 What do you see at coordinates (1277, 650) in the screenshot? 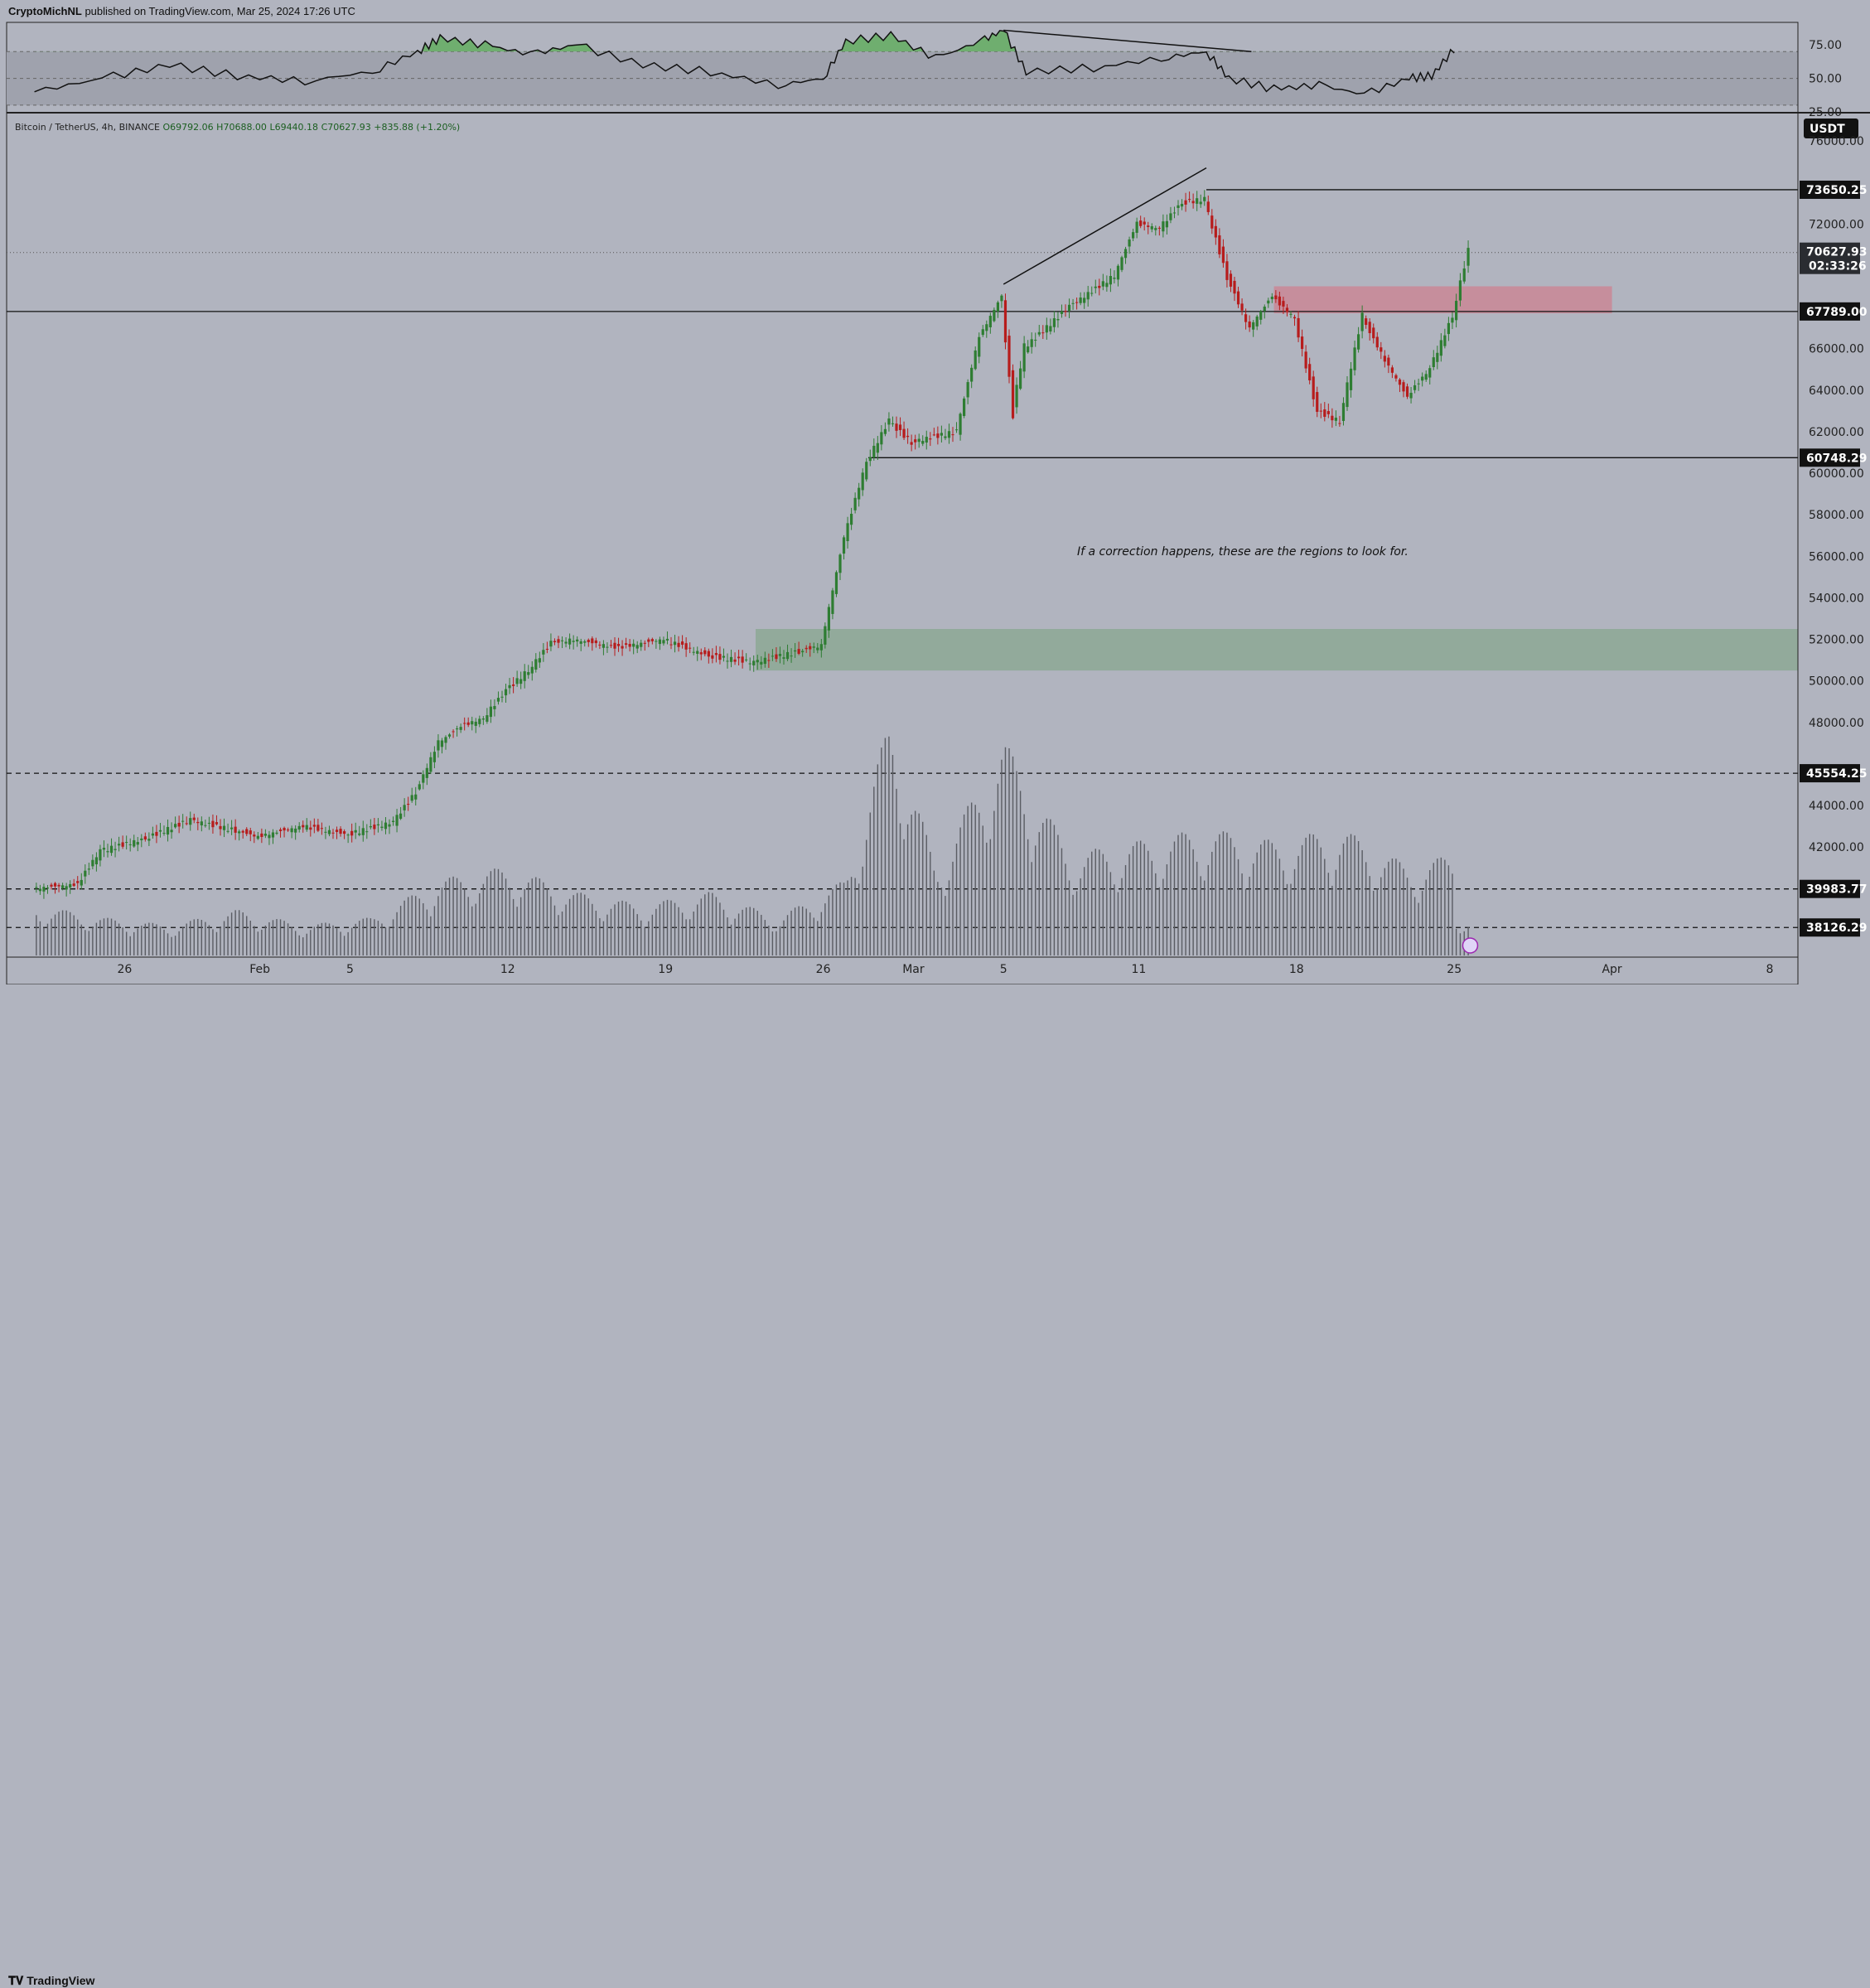
I see `support-zone` at bounding box center [1277, 650].